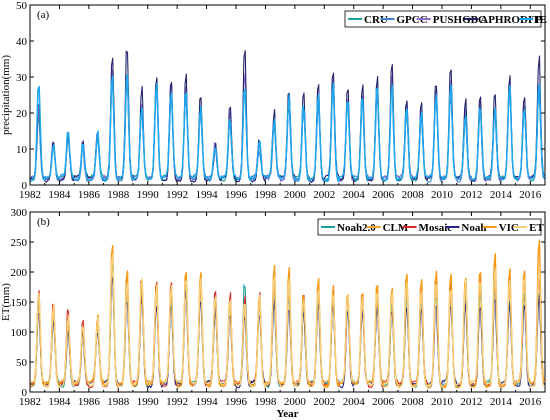  What do you see at coordinates (6, 95) in the screenshot?
I see `y-axis-title: precipitation(mm)` at bounding box center [6, 95].